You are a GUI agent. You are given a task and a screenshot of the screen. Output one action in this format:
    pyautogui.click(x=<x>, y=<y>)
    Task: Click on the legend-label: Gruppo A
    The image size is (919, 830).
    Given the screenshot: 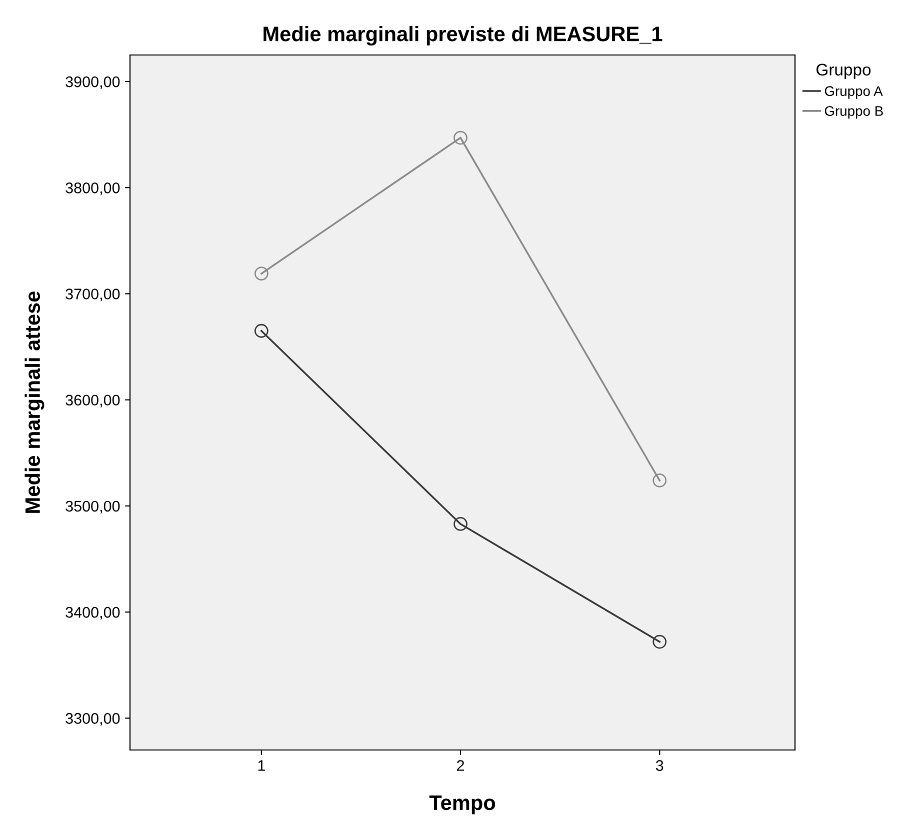 What is the action you would take?
    pyautogui.click(x=853, y=92)
    